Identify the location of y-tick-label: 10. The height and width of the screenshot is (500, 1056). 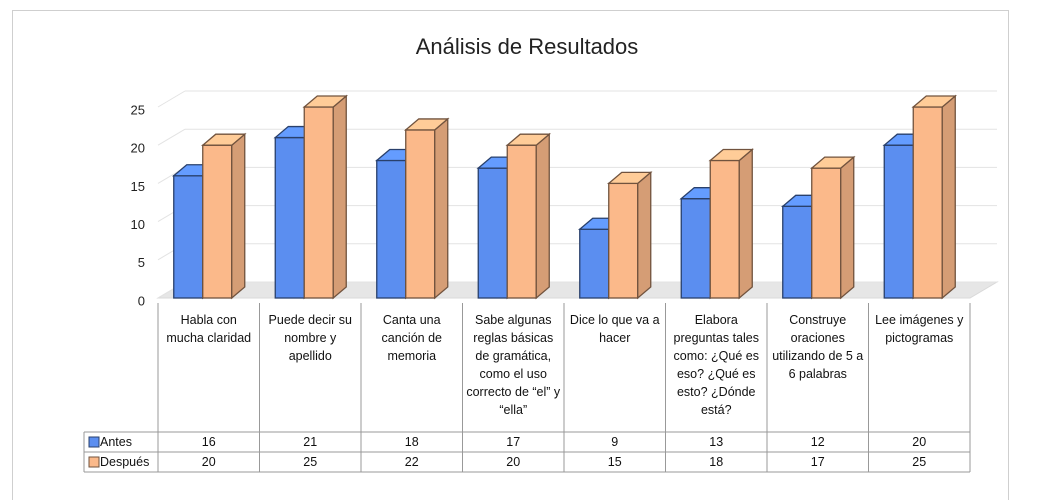
(138, 224).